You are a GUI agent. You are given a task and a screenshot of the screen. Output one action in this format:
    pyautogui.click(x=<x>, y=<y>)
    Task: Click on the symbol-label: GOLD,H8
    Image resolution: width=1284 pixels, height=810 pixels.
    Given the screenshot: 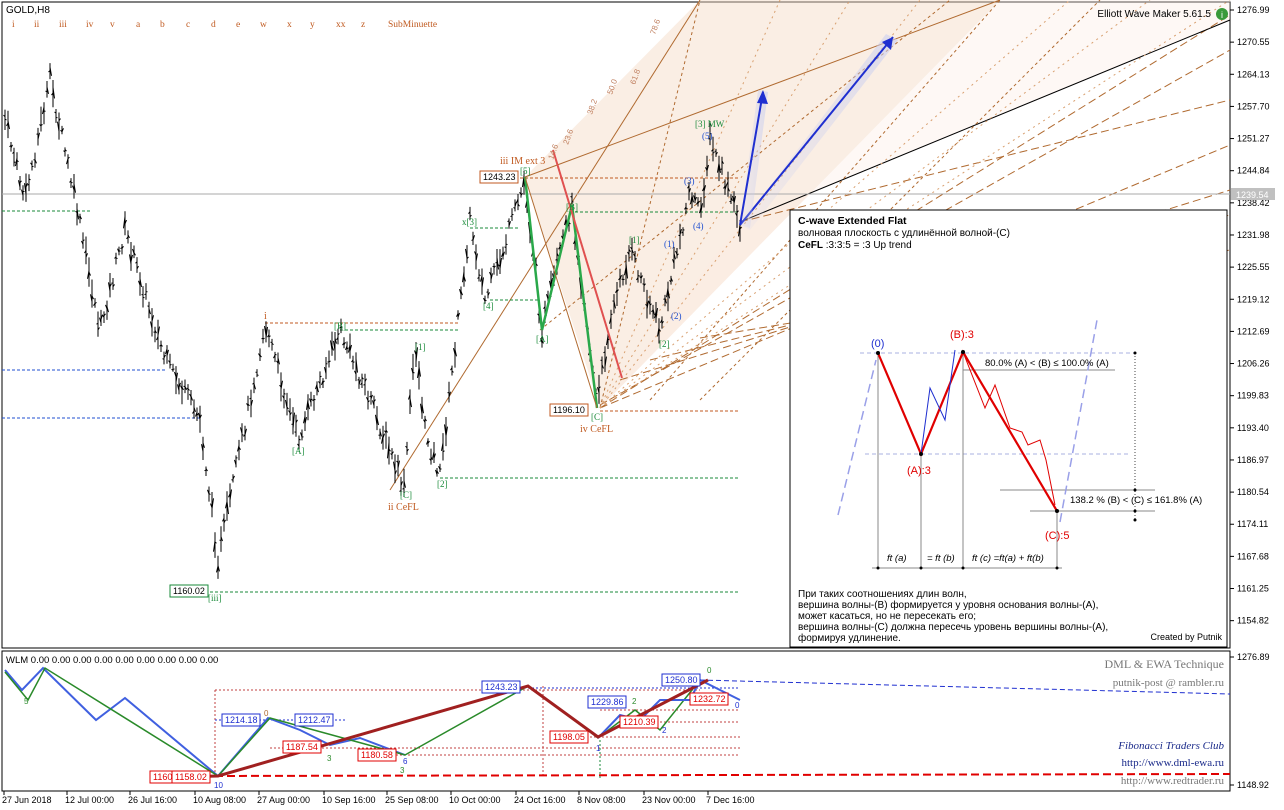 What is the action you would take?
    pyautogui.click(x=28, y=10)
    